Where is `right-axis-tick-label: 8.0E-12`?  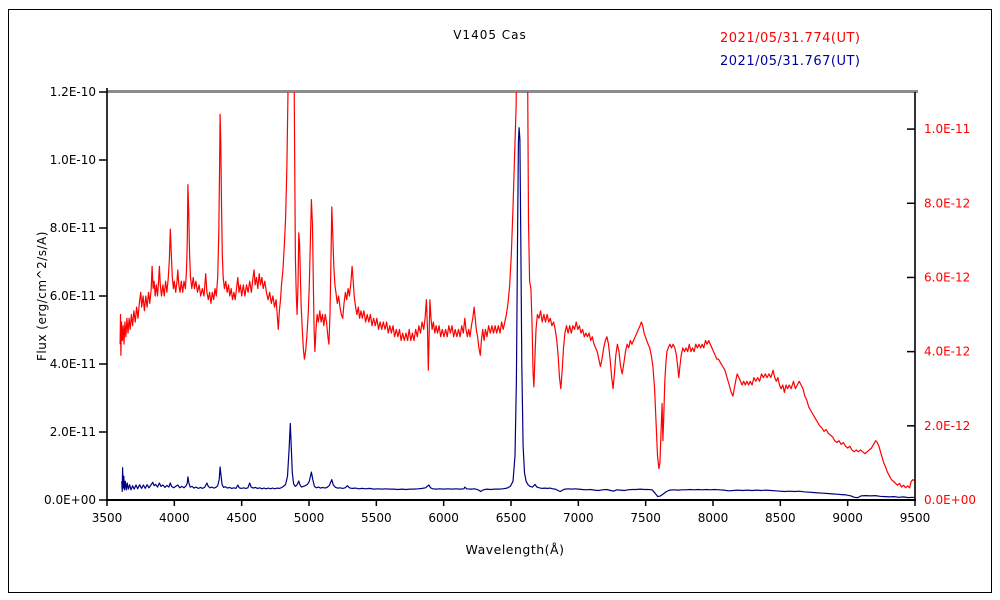 right-axis-tick-label: 8.0E-12 is located at coordinates (947, 203).